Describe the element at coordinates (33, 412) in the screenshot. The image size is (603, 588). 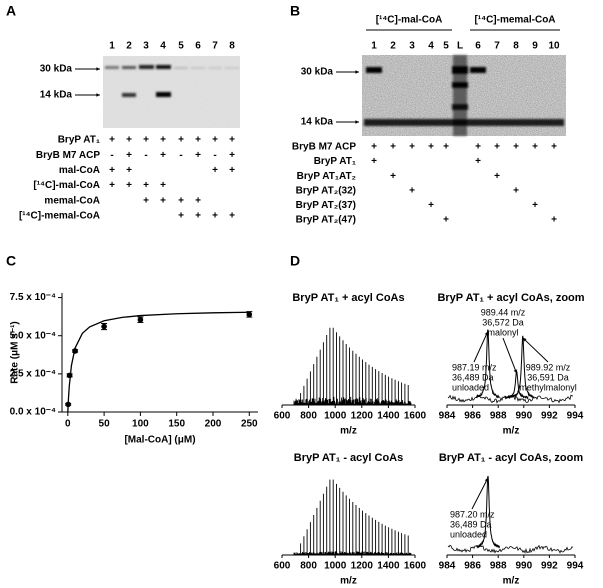
I see `y-tick-label: 0.0 x 10⁻⁴` at that location.